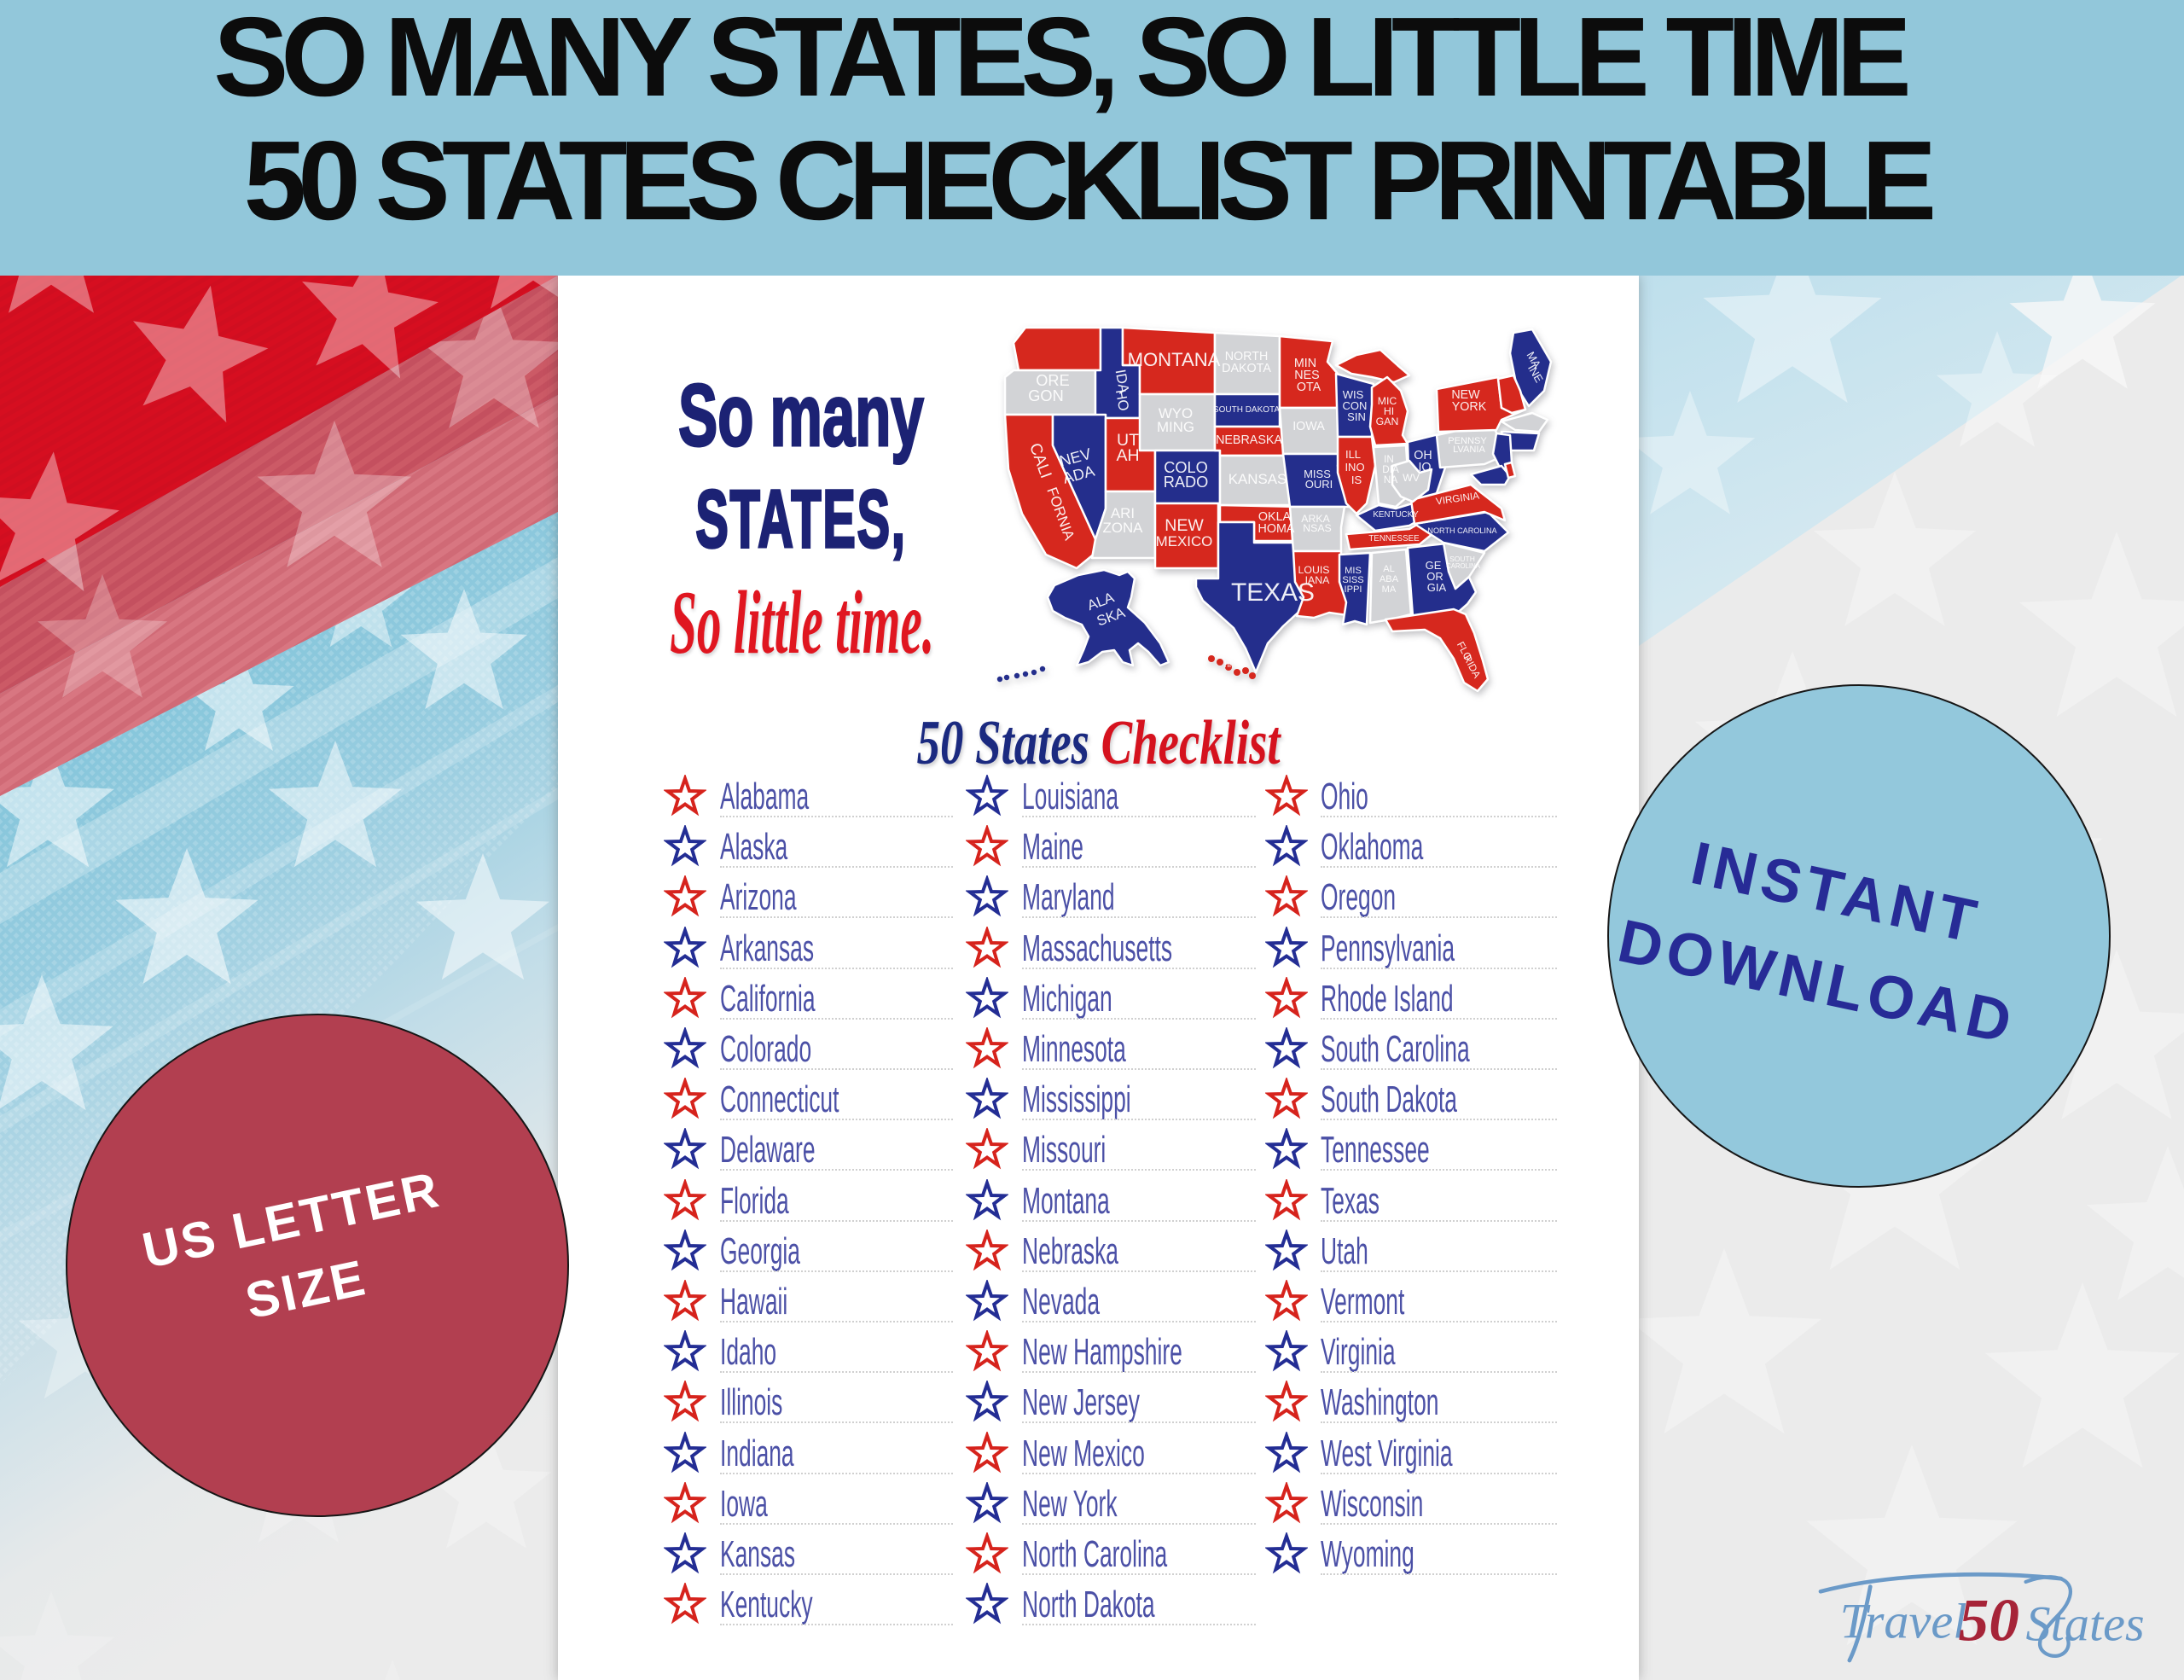 The height and width of the screenshot is (1680, 2184). What do you see at coordinates (1437, 587) in the screenshot?
I see `svg-text: GIA` at bounding box center [1437, 587].